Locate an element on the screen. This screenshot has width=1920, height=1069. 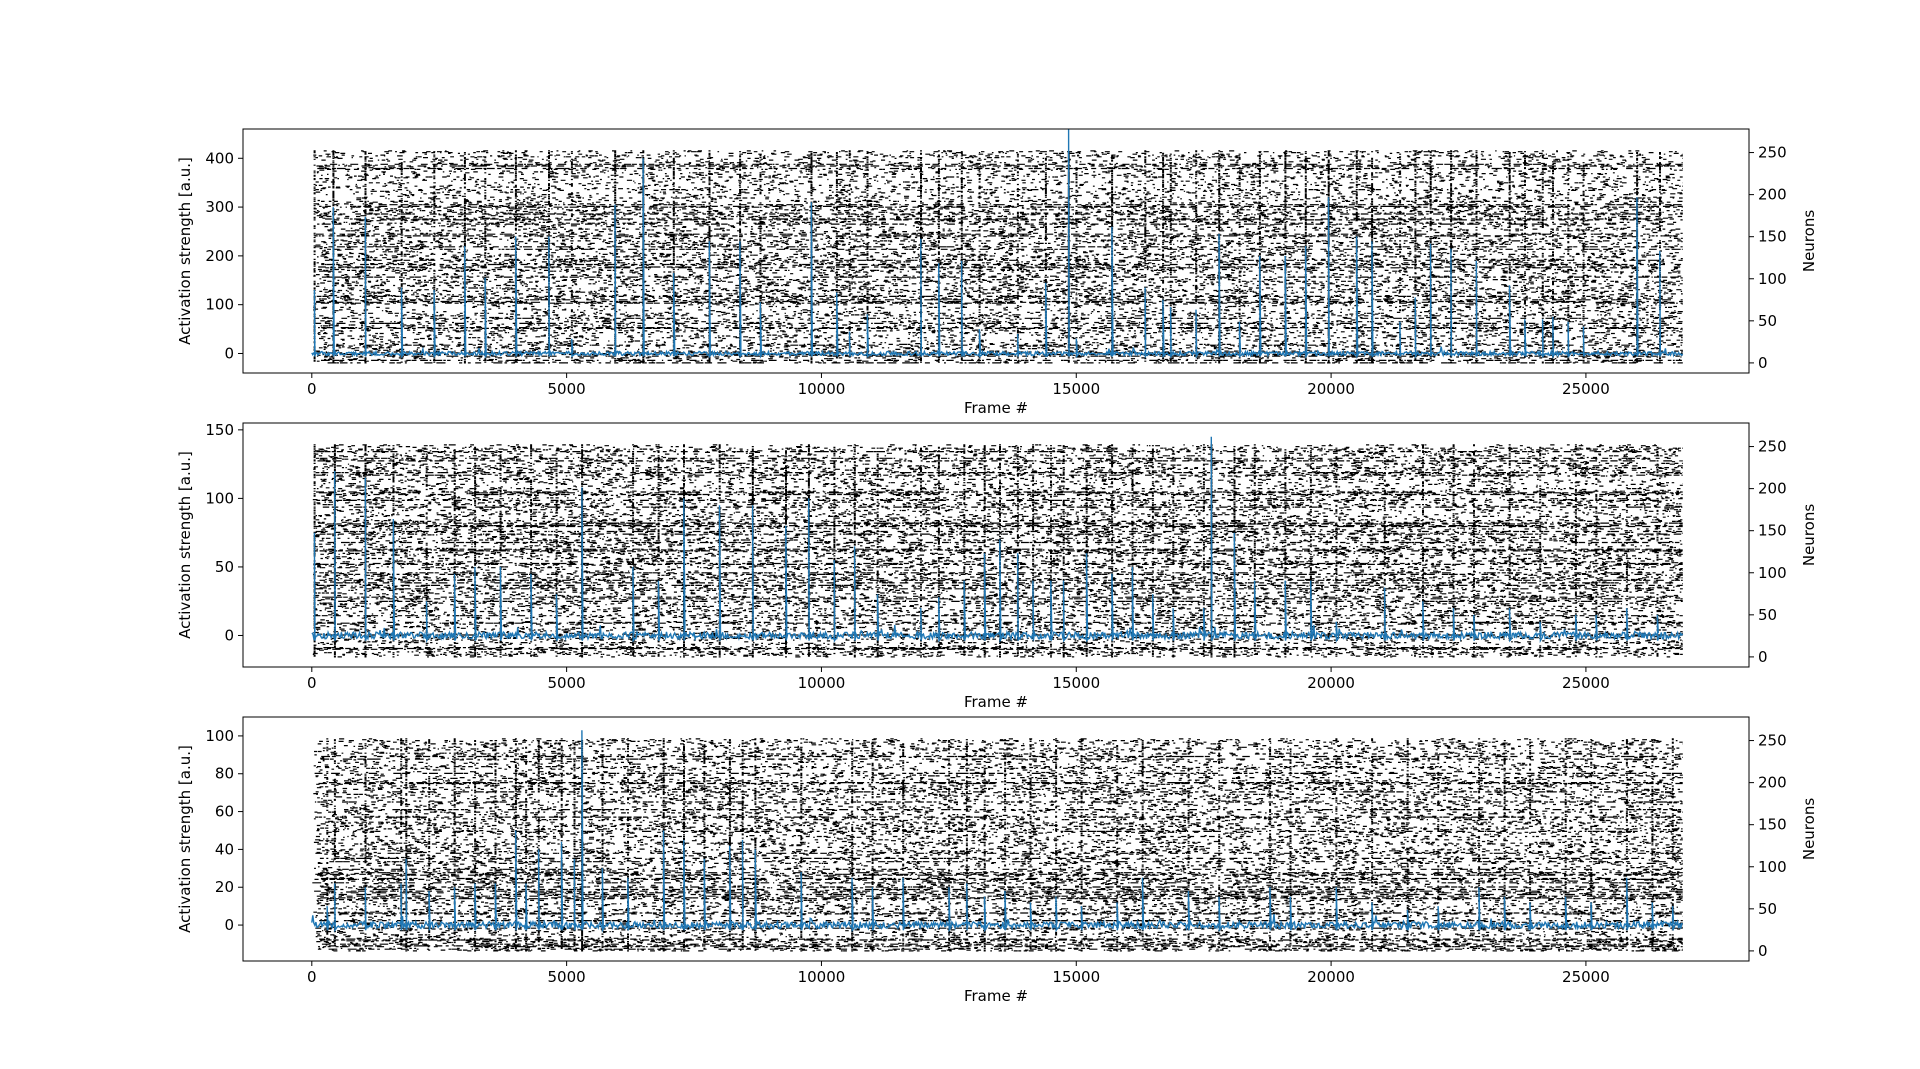
y-ticks-left: 0 50 100 150 is located at coordinates (224, 532).